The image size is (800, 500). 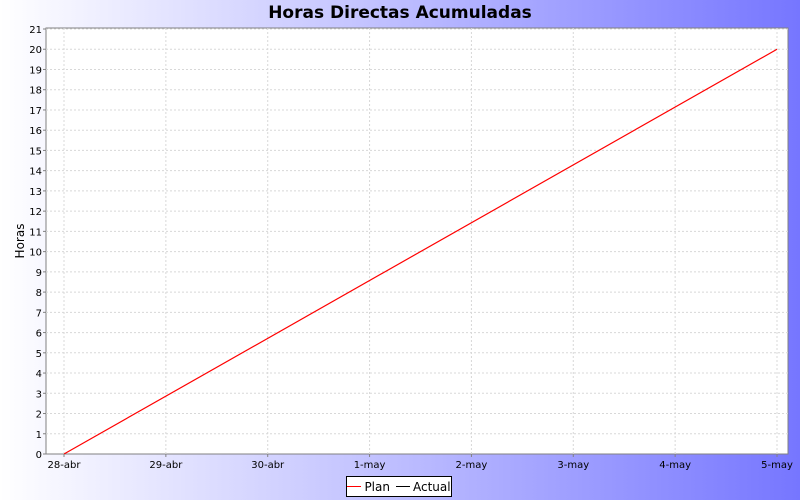 What do you see at coordinates (472, 465) in the screenshot?
I see `x-tick-label: 2-may` at bounding box center [472, 465].